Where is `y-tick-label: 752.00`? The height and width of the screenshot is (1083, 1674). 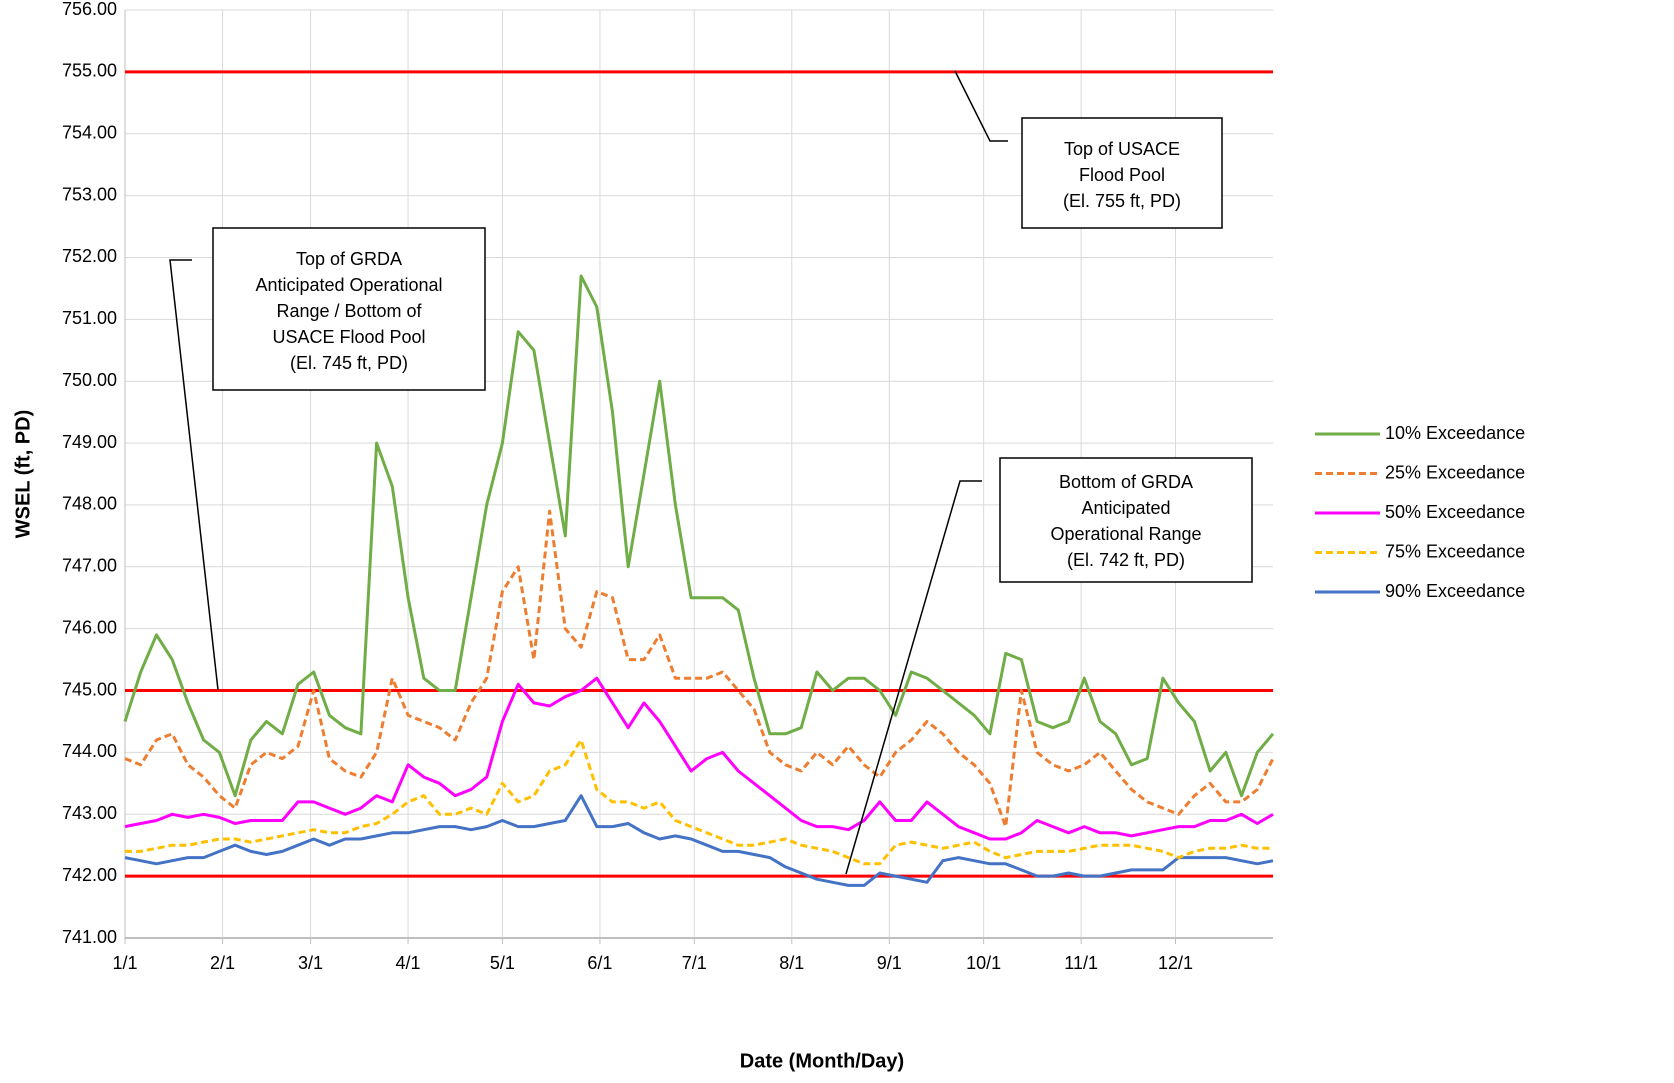 y-tick-label: 752.00 is located at coordinates (89, 256).